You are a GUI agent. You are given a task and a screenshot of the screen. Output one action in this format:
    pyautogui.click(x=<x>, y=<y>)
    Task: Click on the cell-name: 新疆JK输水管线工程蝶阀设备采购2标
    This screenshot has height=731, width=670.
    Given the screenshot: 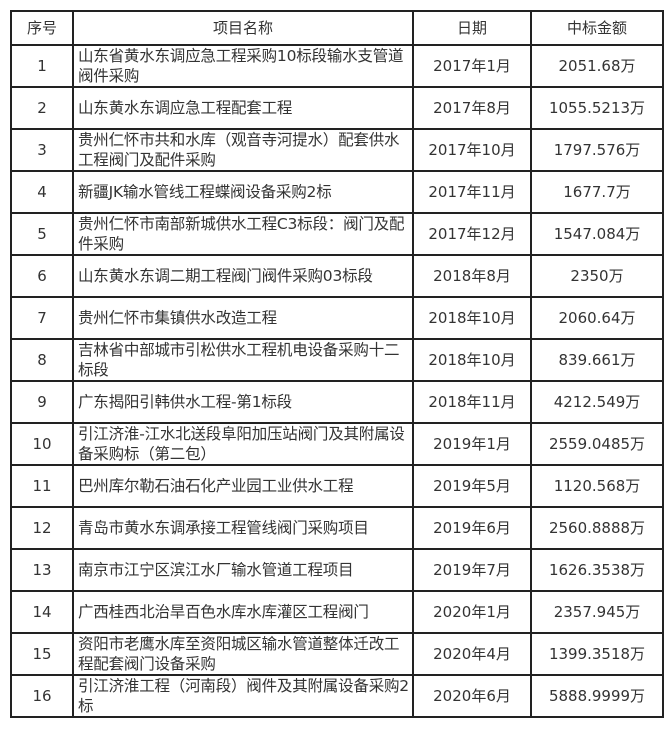 What is the action you would take?
    pyautogui.click(x=243, y=192)
    